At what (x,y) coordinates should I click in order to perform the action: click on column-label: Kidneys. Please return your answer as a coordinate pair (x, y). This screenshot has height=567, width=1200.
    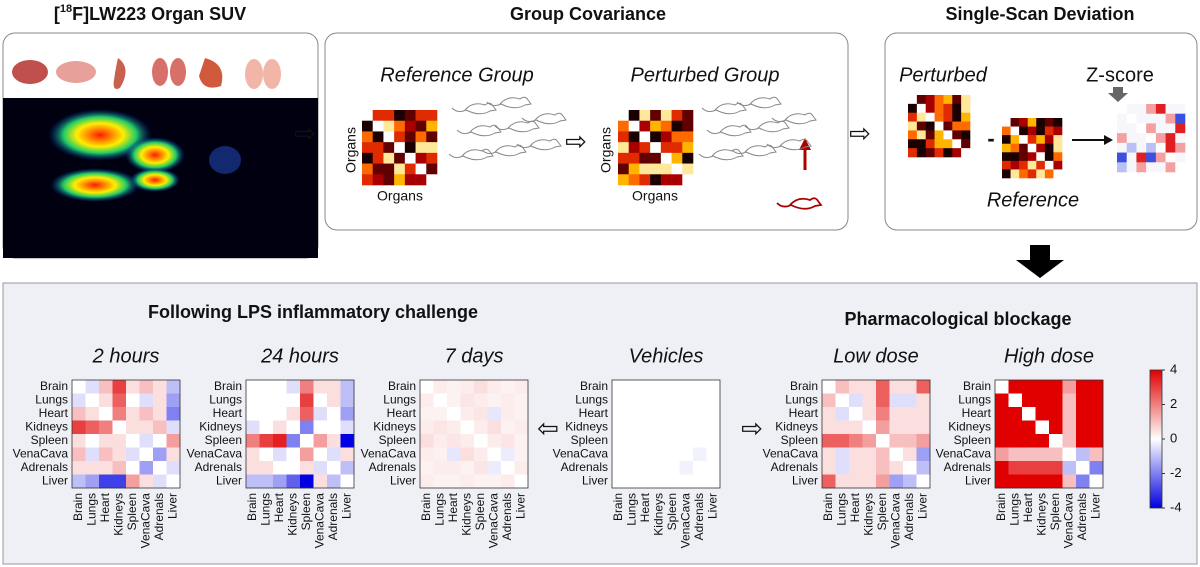
    Looking at the image, I should click on (868, 514).